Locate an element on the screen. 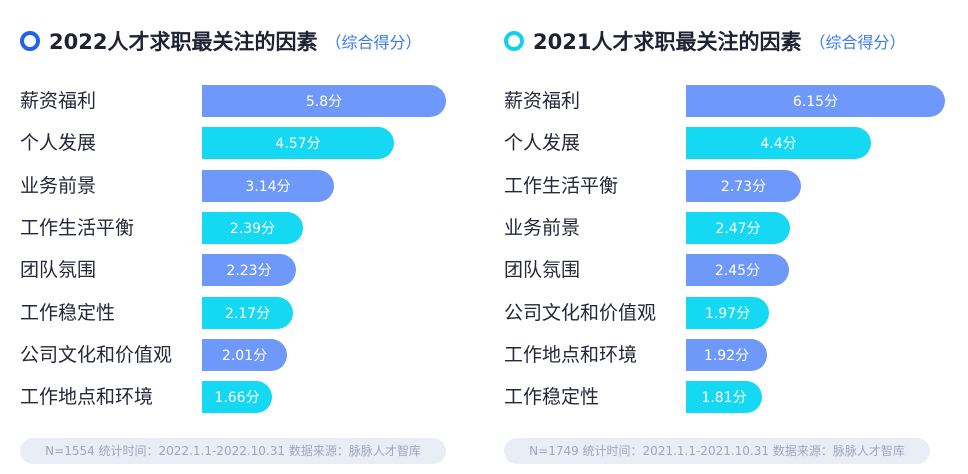 The image size is (968, 474). bar: 3.14分 is located at coordinates (268, 185).